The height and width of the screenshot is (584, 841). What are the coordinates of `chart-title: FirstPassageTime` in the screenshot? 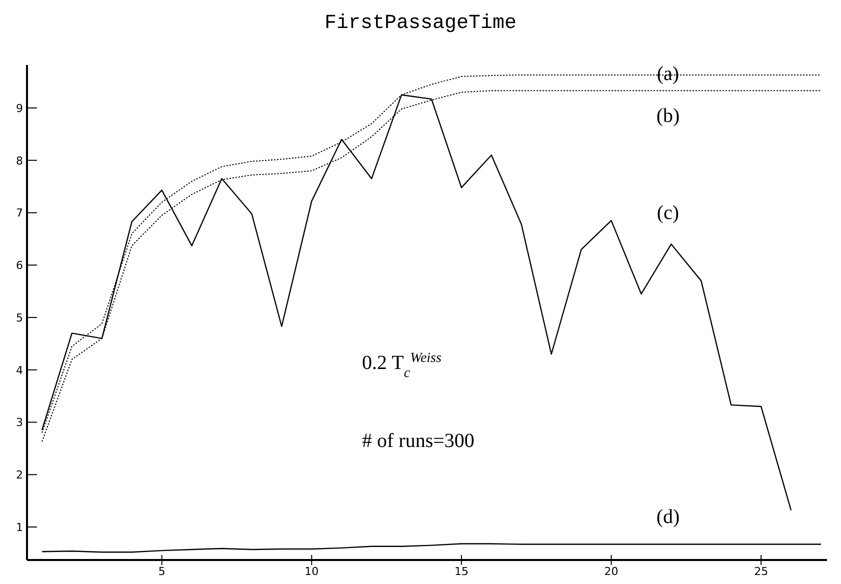 It's located at (420, 23).